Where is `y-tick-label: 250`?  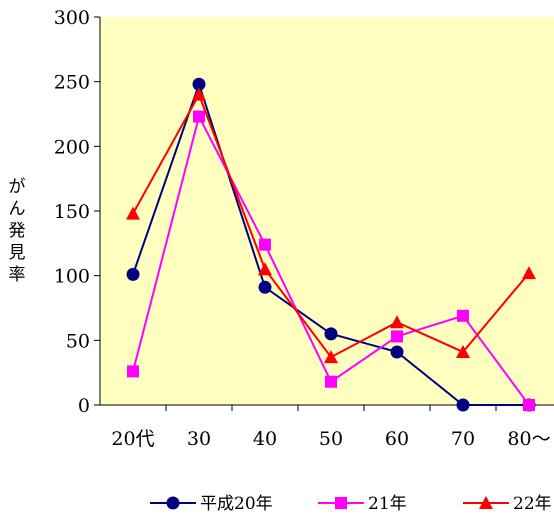
y-tick-label: 250 is located at coordinates (72, 83).